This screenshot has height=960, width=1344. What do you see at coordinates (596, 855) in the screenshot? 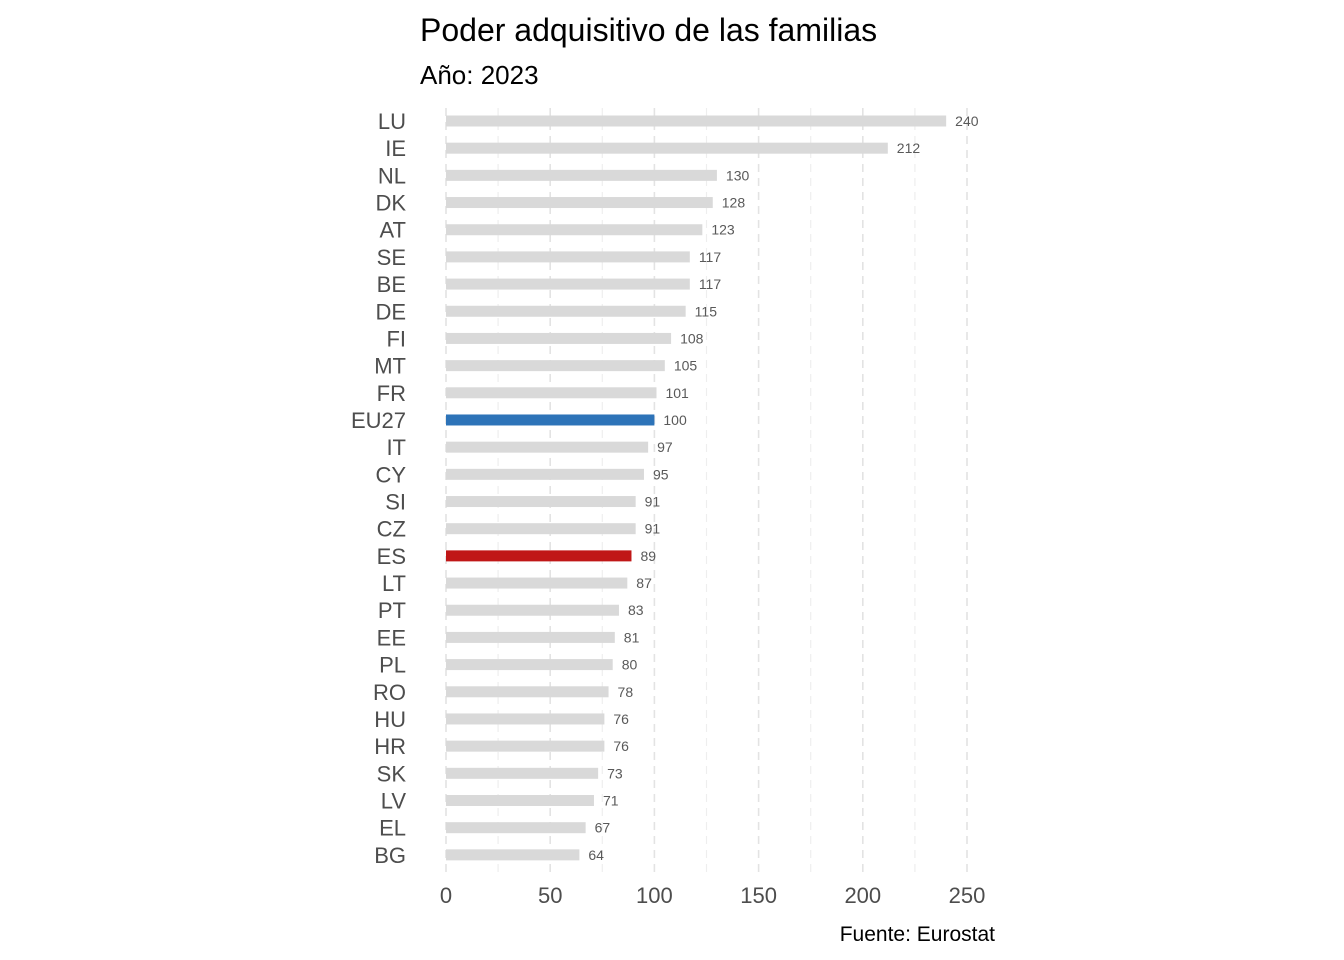
I see `value-label-bg: 64` at bounding box center [596, 855].